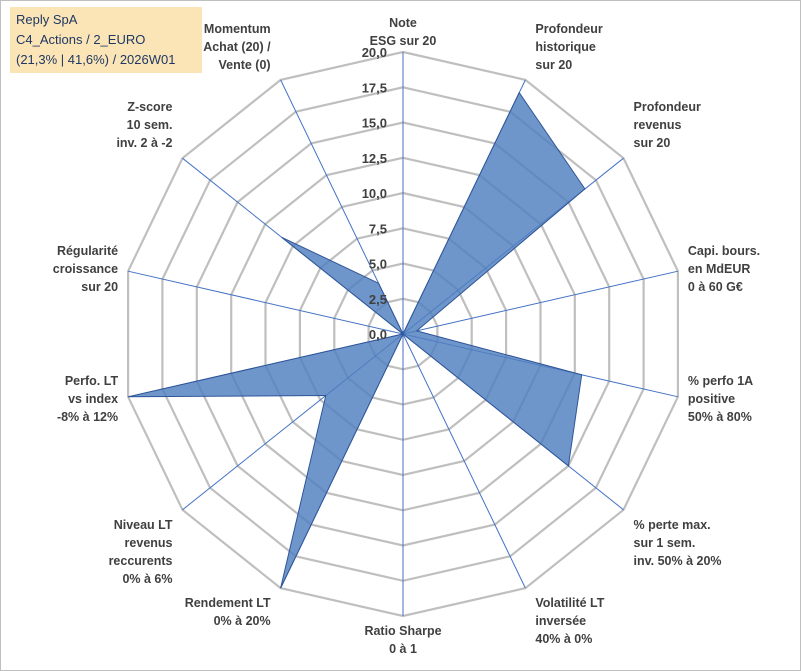 The width and height of the screenshot is (801, 671). I want to click on axis-label-line: historique, so click(565, 47).